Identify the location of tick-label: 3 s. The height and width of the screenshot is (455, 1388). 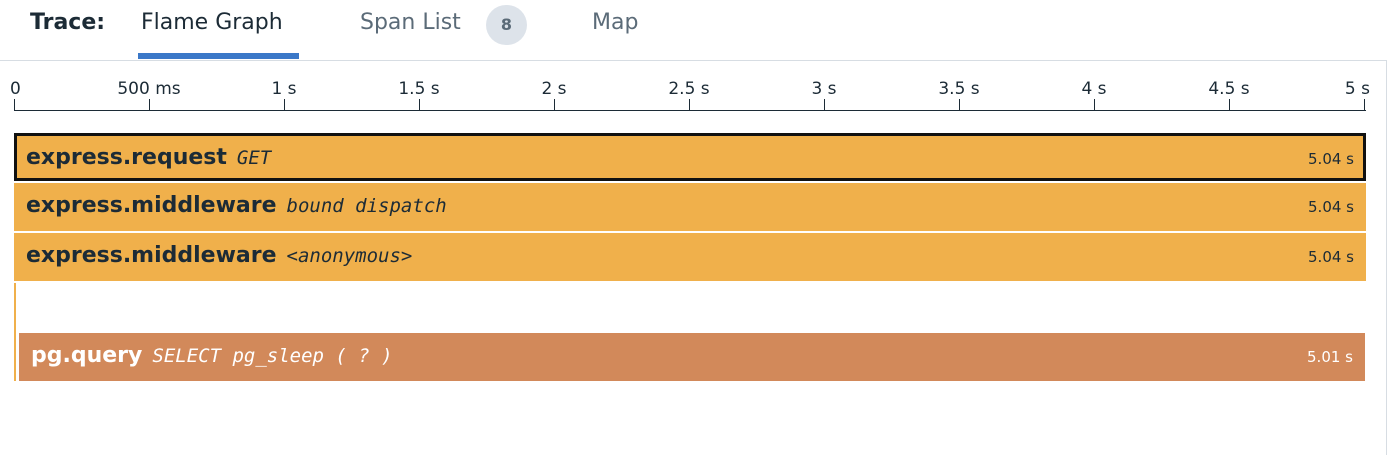
(824, 89).